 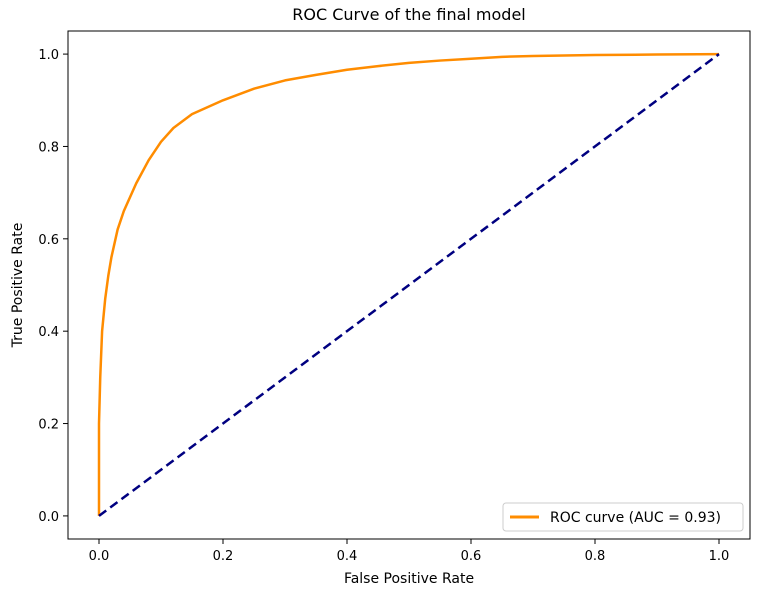 I want to click on y-tick-label: 0.6, so click(x=48, y=240).